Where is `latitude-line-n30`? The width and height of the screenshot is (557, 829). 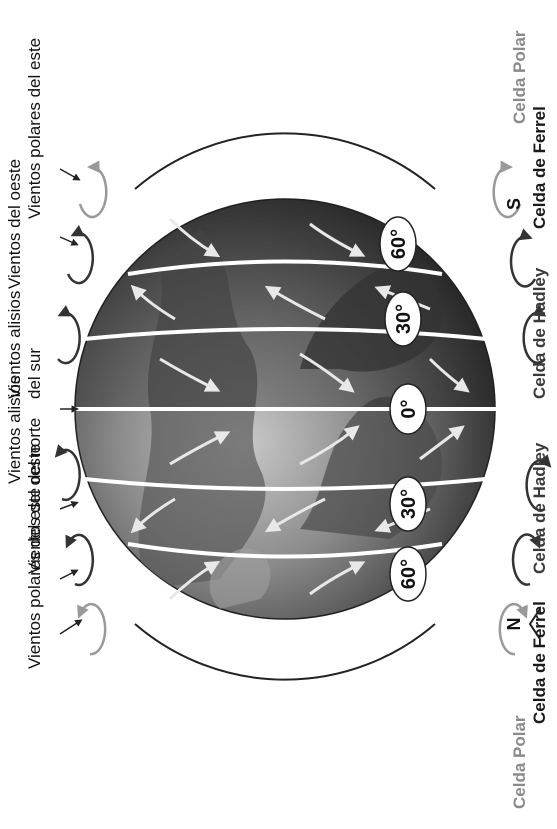 latitude-line-n30 is located at coordinates (285, 484).